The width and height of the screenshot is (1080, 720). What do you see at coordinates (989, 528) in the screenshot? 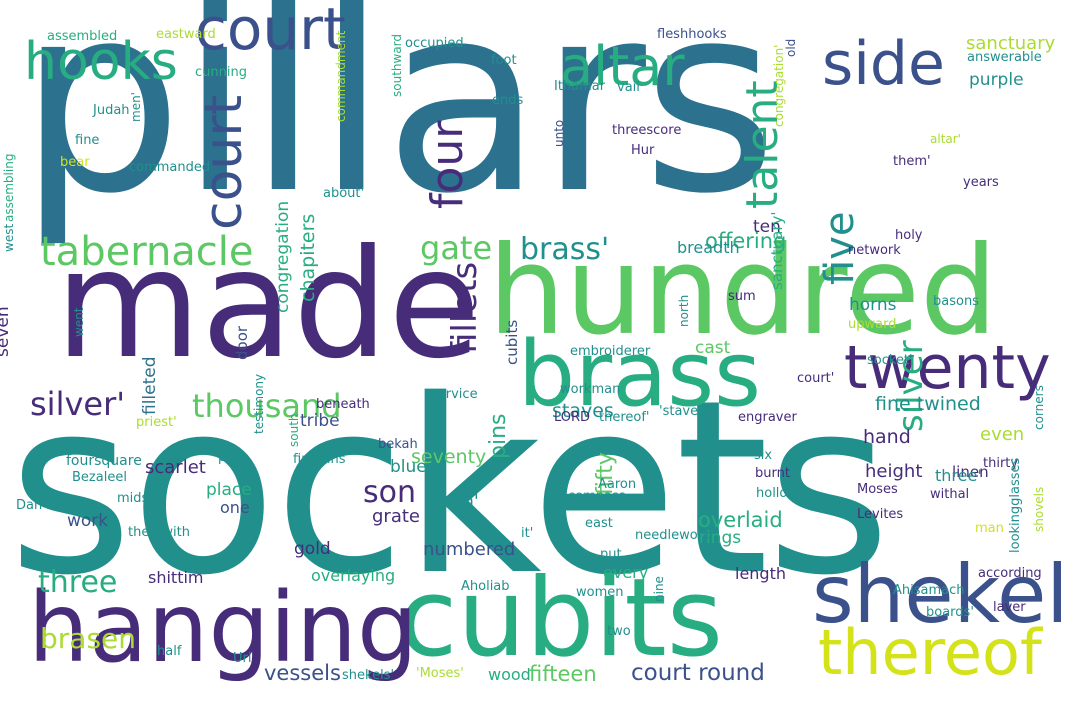
I see `word-man: man` at bounding box center [989, 528].